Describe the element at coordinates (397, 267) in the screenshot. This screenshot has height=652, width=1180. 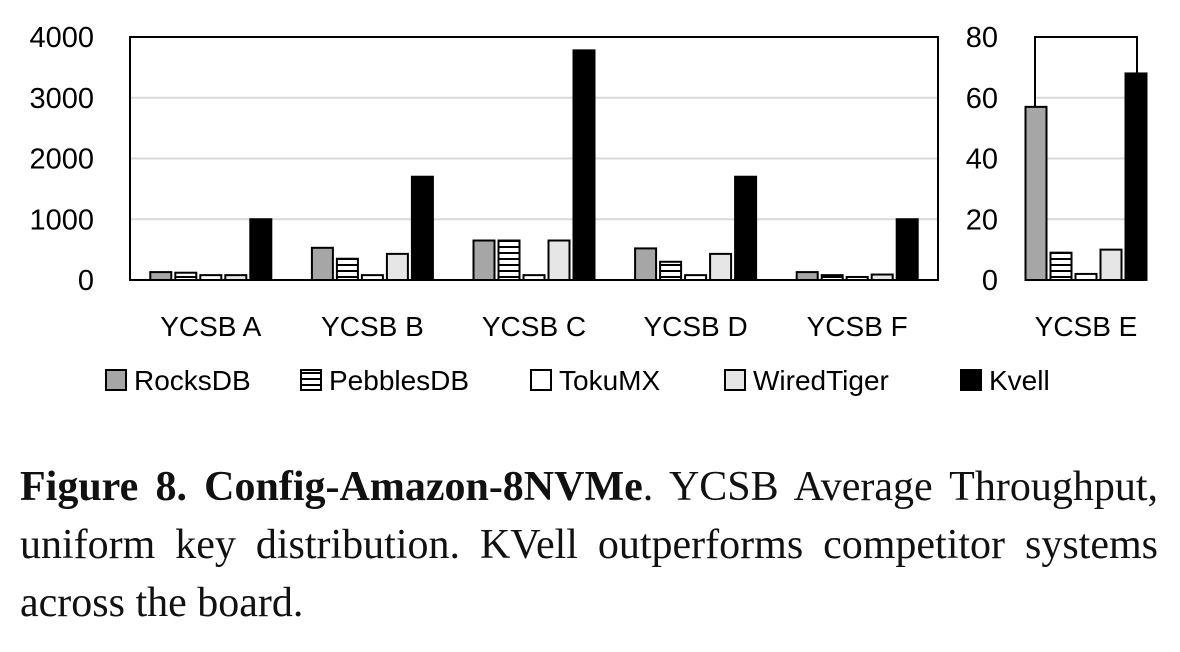
I see `bar-wiredtiger-ycsb-b` at that location.